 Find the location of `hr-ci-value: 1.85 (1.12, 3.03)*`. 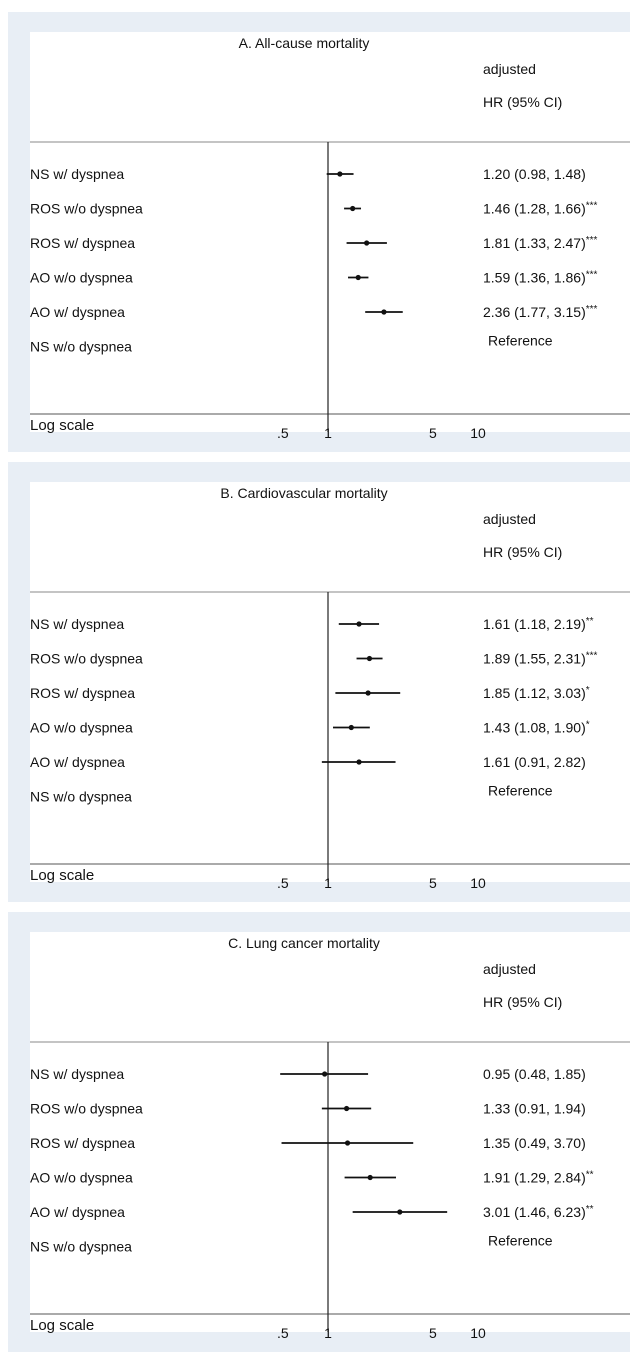

hr-ci-value: 1.85 (1.12, 3.03)* is located at coordinates (536, 693).